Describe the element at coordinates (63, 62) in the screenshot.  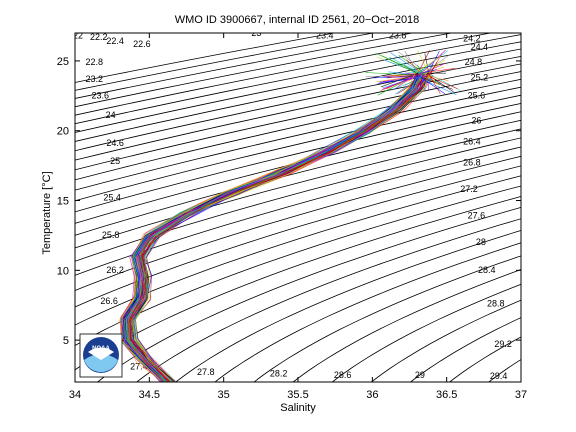
I see `y-tick-label: 25` at that location.